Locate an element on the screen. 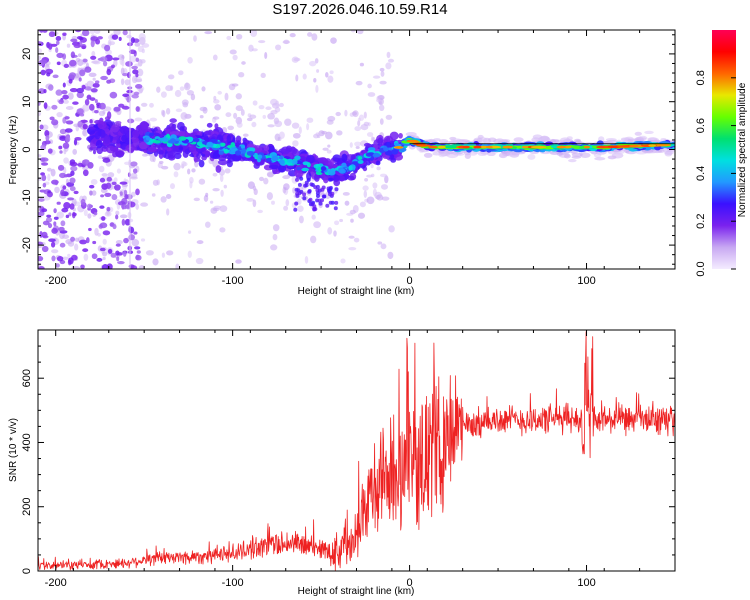 The image size is (750, 600). colorbar-tick-label: 0.2 is located at coordinates (701, 221).